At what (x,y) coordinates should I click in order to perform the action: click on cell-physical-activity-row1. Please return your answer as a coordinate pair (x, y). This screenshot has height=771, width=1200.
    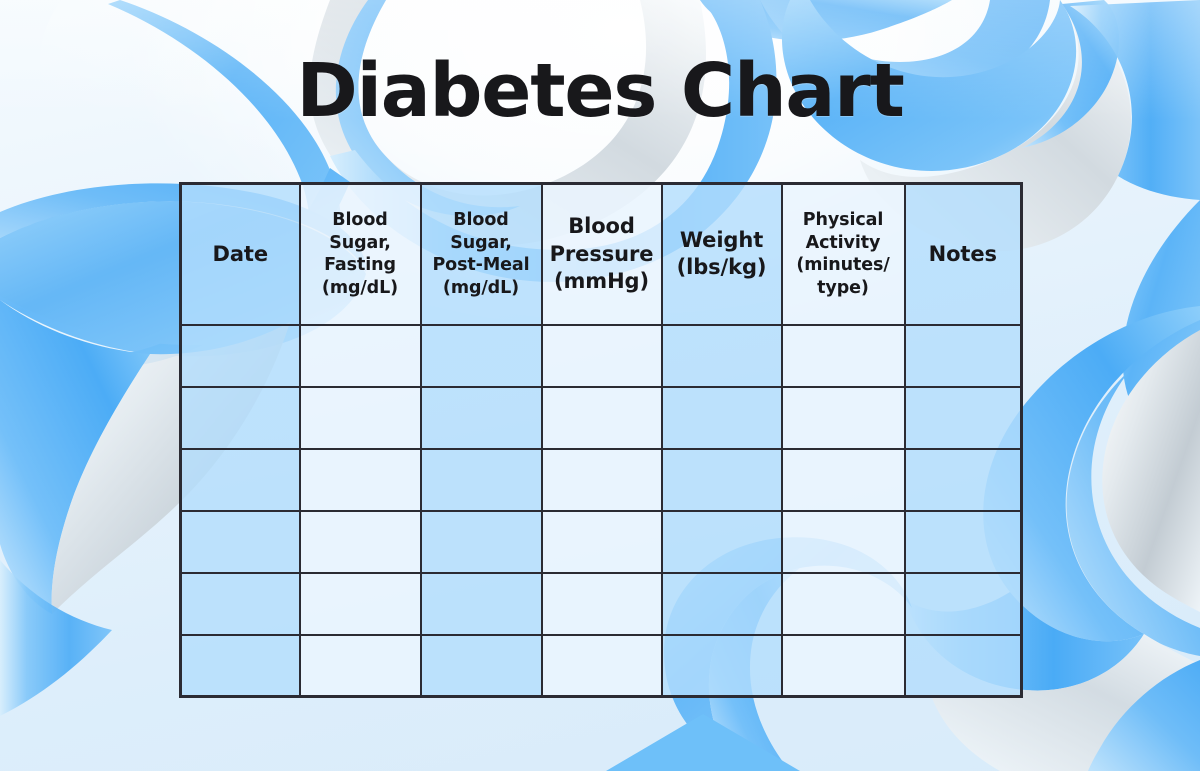
    Looking at the image, I should click on (843, 355).